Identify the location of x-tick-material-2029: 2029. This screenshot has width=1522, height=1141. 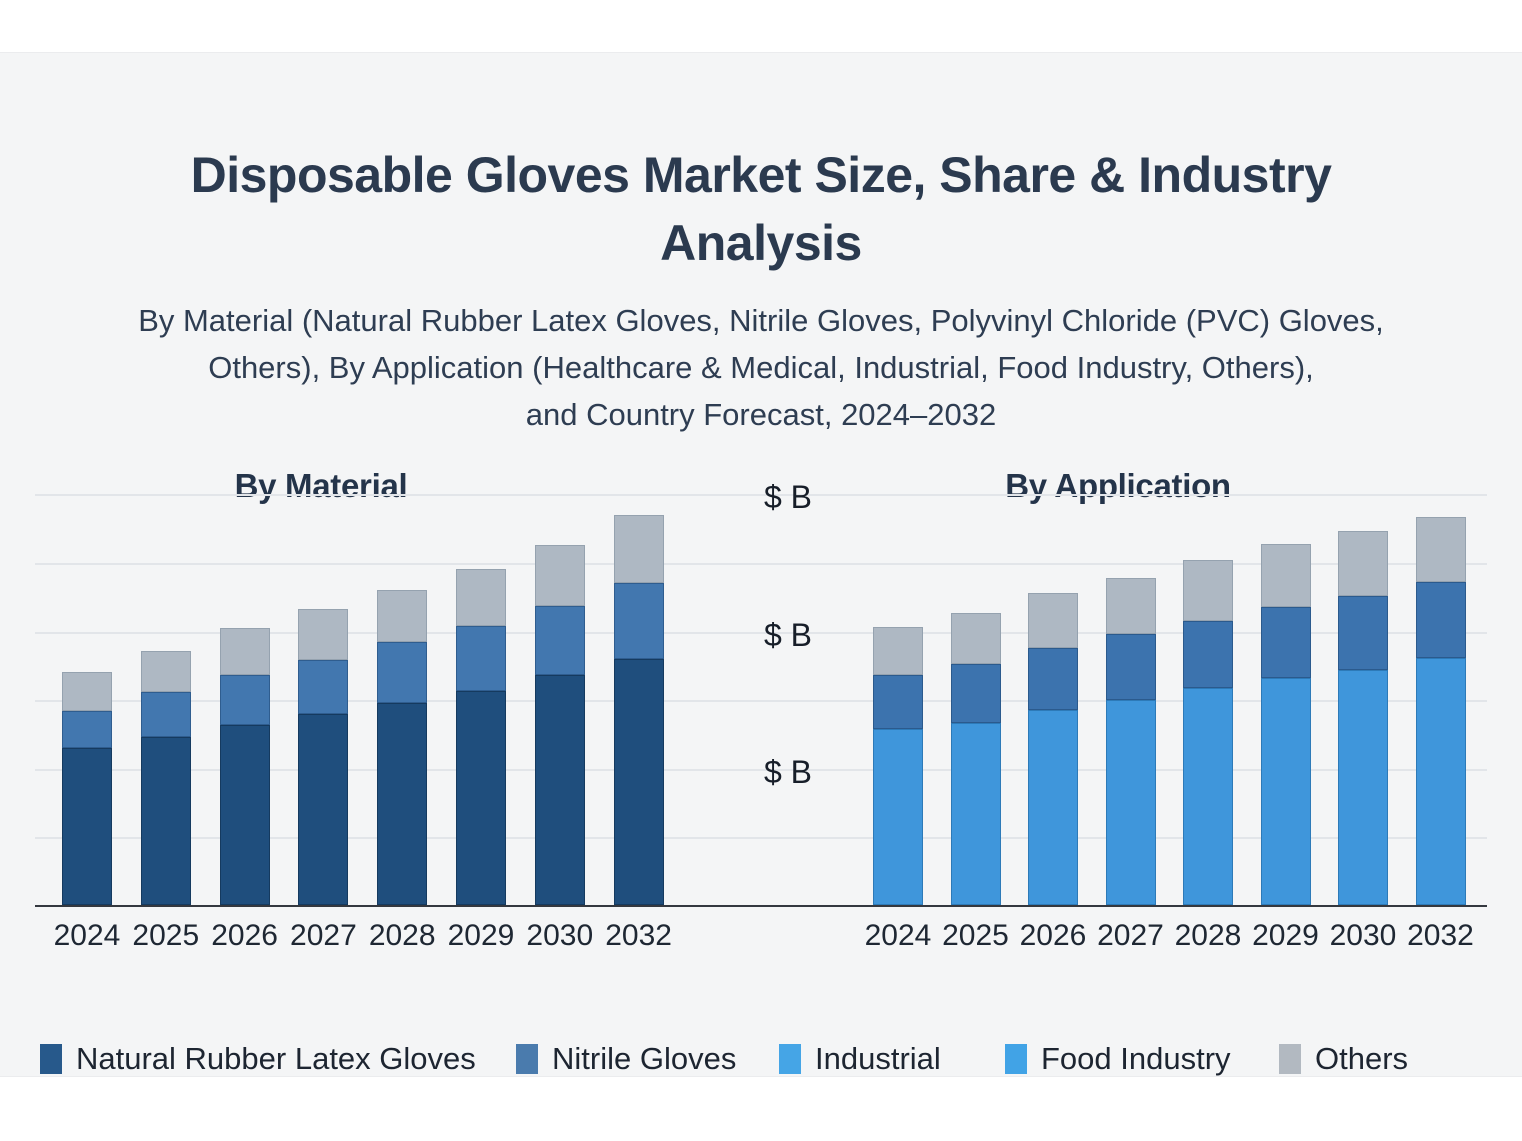
(481, 935).